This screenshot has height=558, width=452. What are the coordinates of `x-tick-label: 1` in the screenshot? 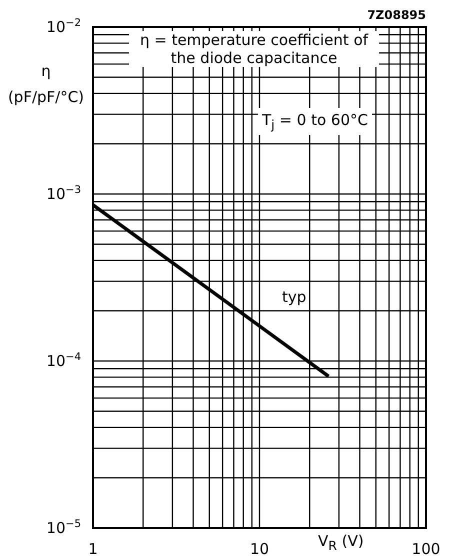 It's located at (93, 549).